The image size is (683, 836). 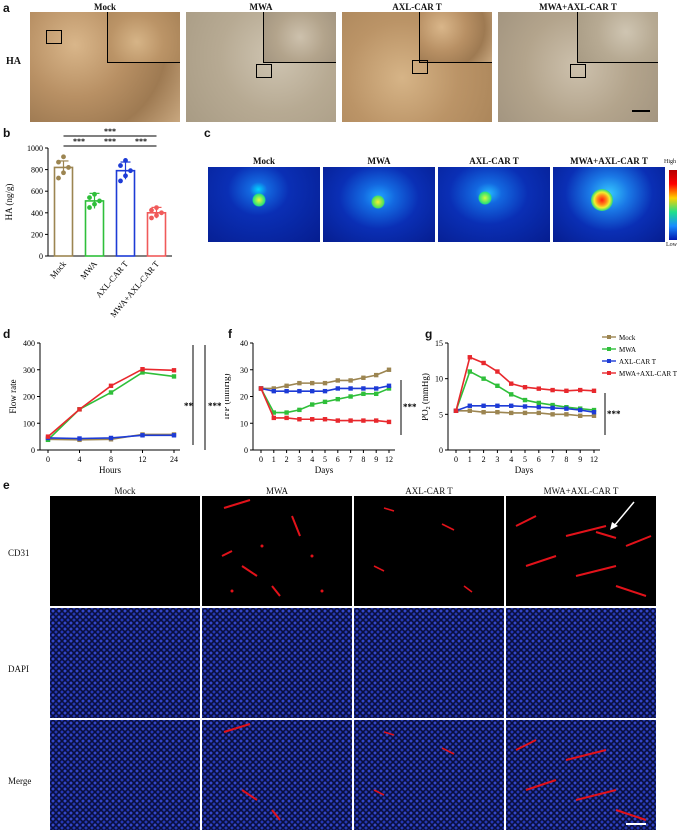 I want to click on merge-image-combo, so click(x=581, y=775).